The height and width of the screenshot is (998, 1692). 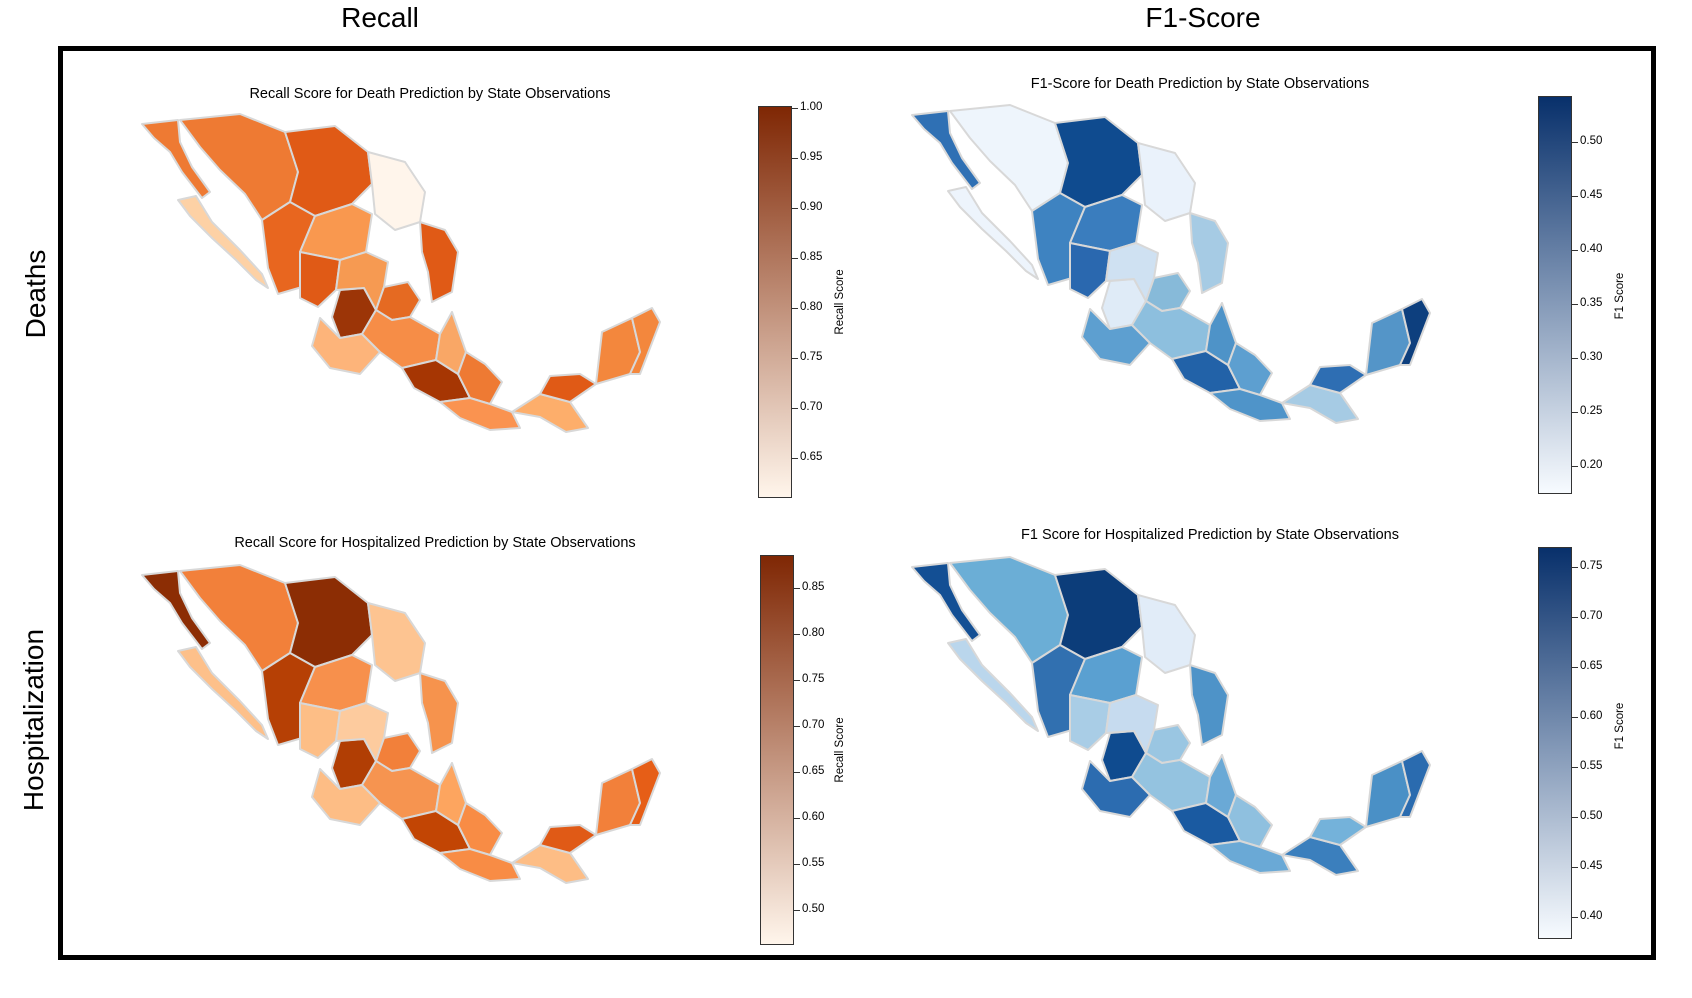 I want to click on tick-label: 1.00, so click(x=811, y=107).